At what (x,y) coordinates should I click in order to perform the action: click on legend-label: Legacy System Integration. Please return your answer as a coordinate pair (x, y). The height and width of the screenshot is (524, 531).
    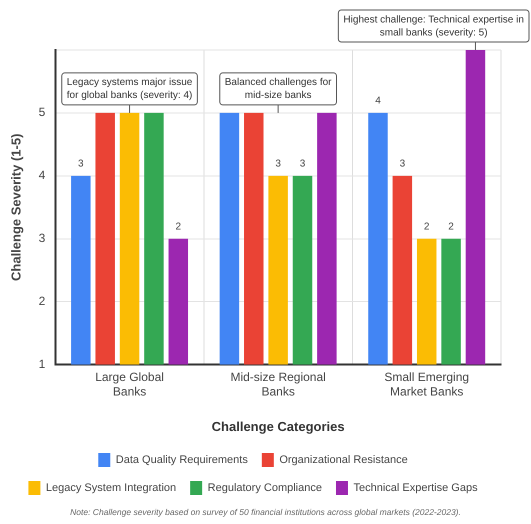
    Looking at the image, I should click on (111, 488).